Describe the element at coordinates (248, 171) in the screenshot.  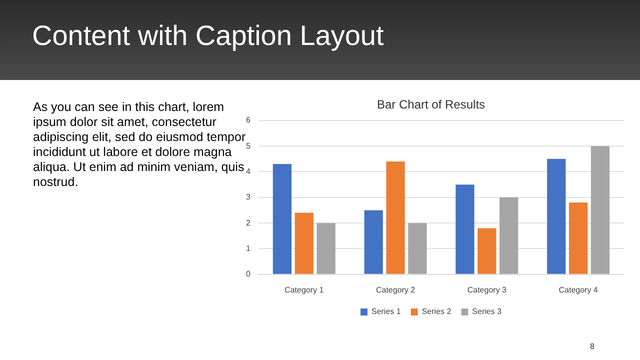
I see `y-tick-label: 4` at that location.